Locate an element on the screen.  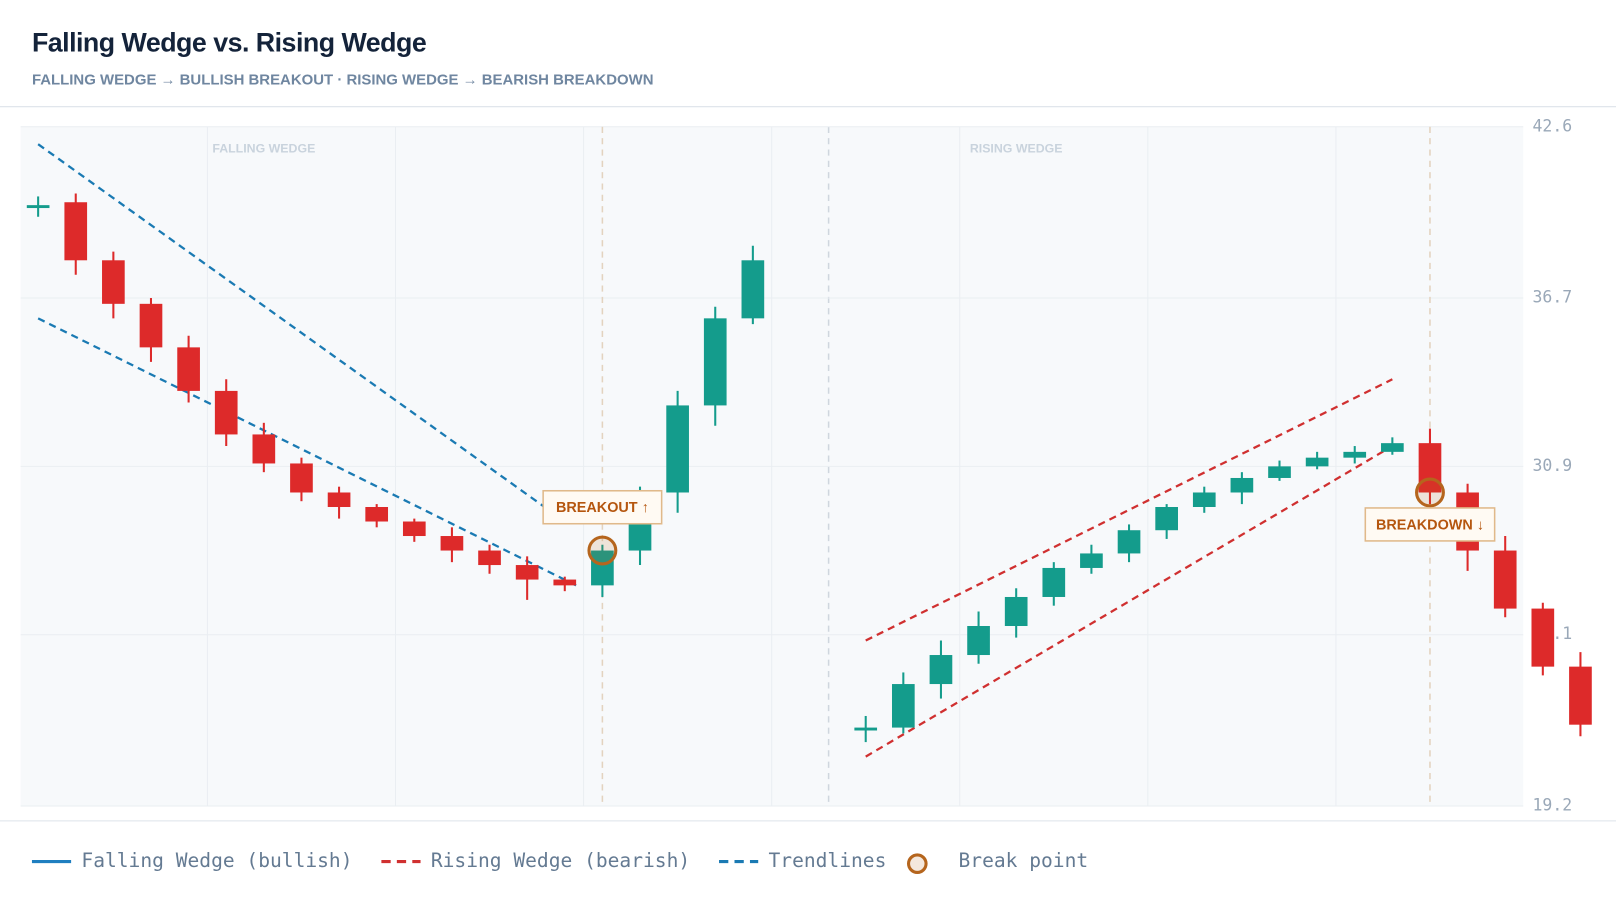
annotation-text: BREAKDOWN ↓ is located at coordinates (1430, 525).